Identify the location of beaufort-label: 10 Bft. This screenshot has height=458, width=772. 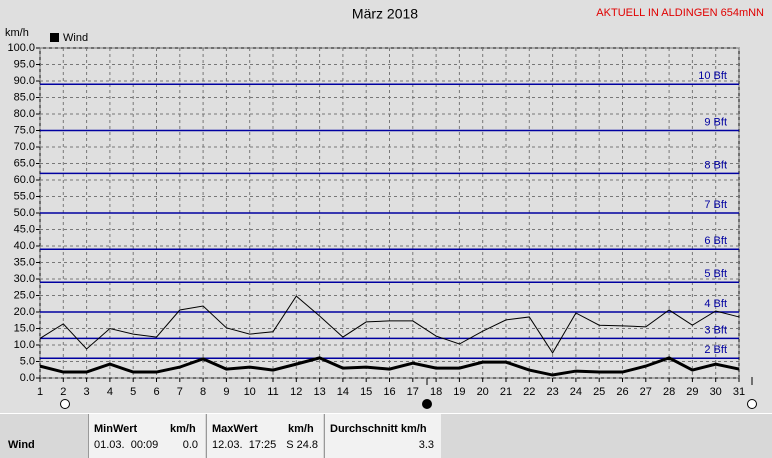
(712, 76).